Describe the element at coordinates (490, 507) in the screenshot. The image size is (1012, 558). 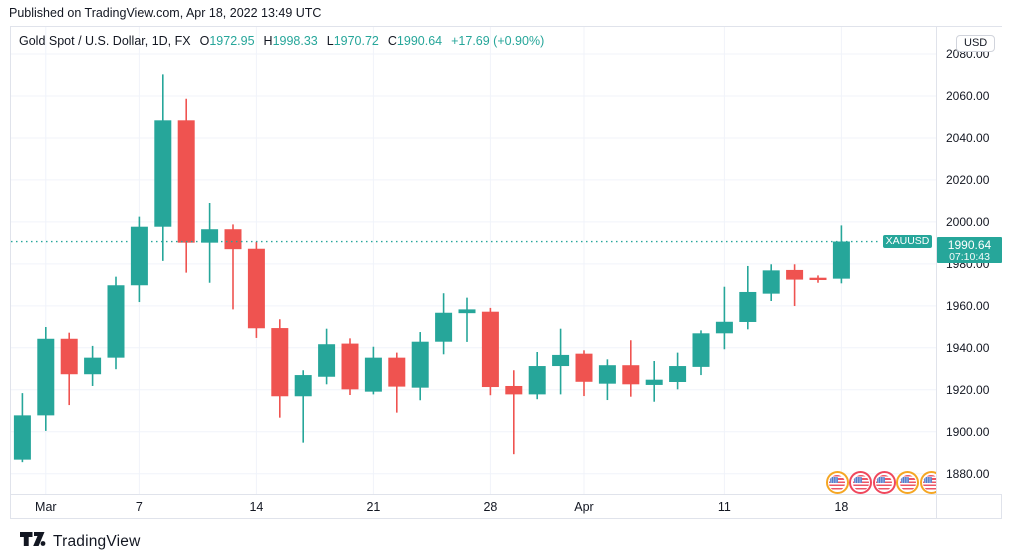
I see `time-tick-label: 28` at that location.